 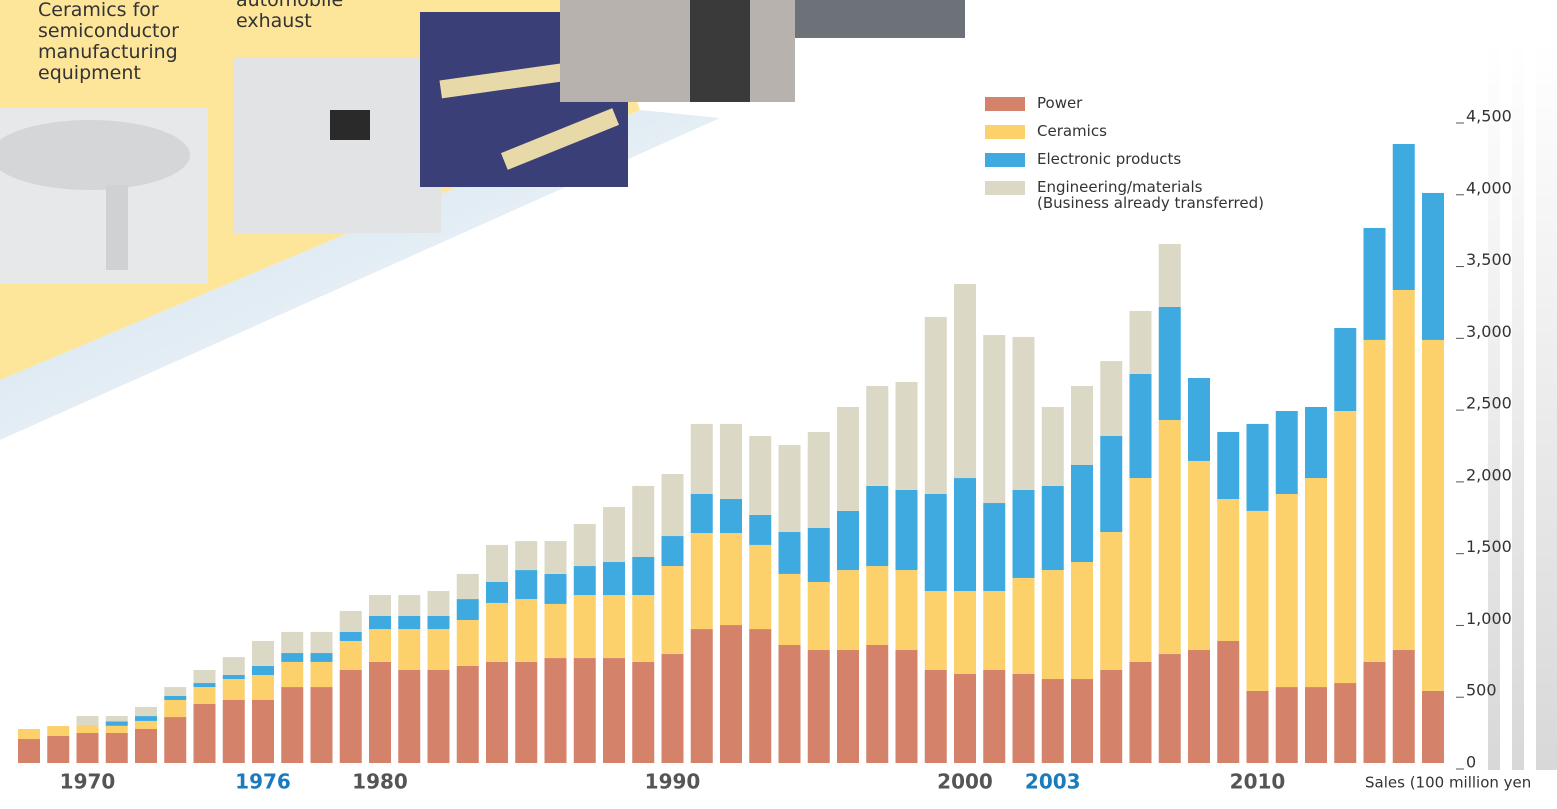 I want to click on x-tick-label: 1976, so click(x=263, y=782).